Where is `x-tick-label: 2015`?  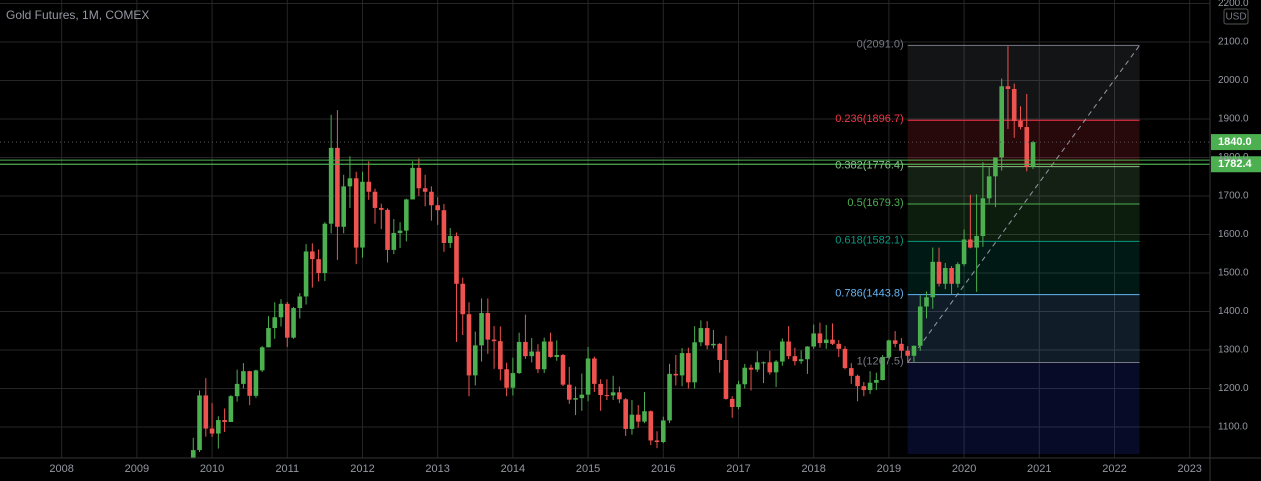
x-tick-label: 2015 is located at coordinates (588, 469).